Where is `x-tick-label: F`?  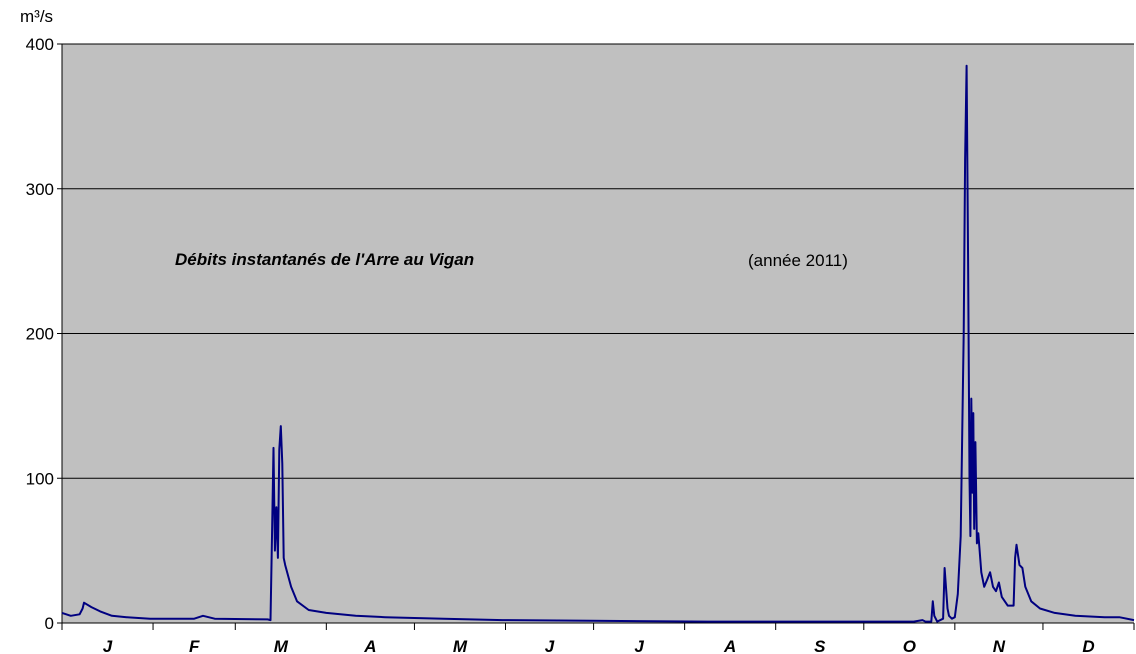
x-tick-label: F is located at coordinates (194, 645).